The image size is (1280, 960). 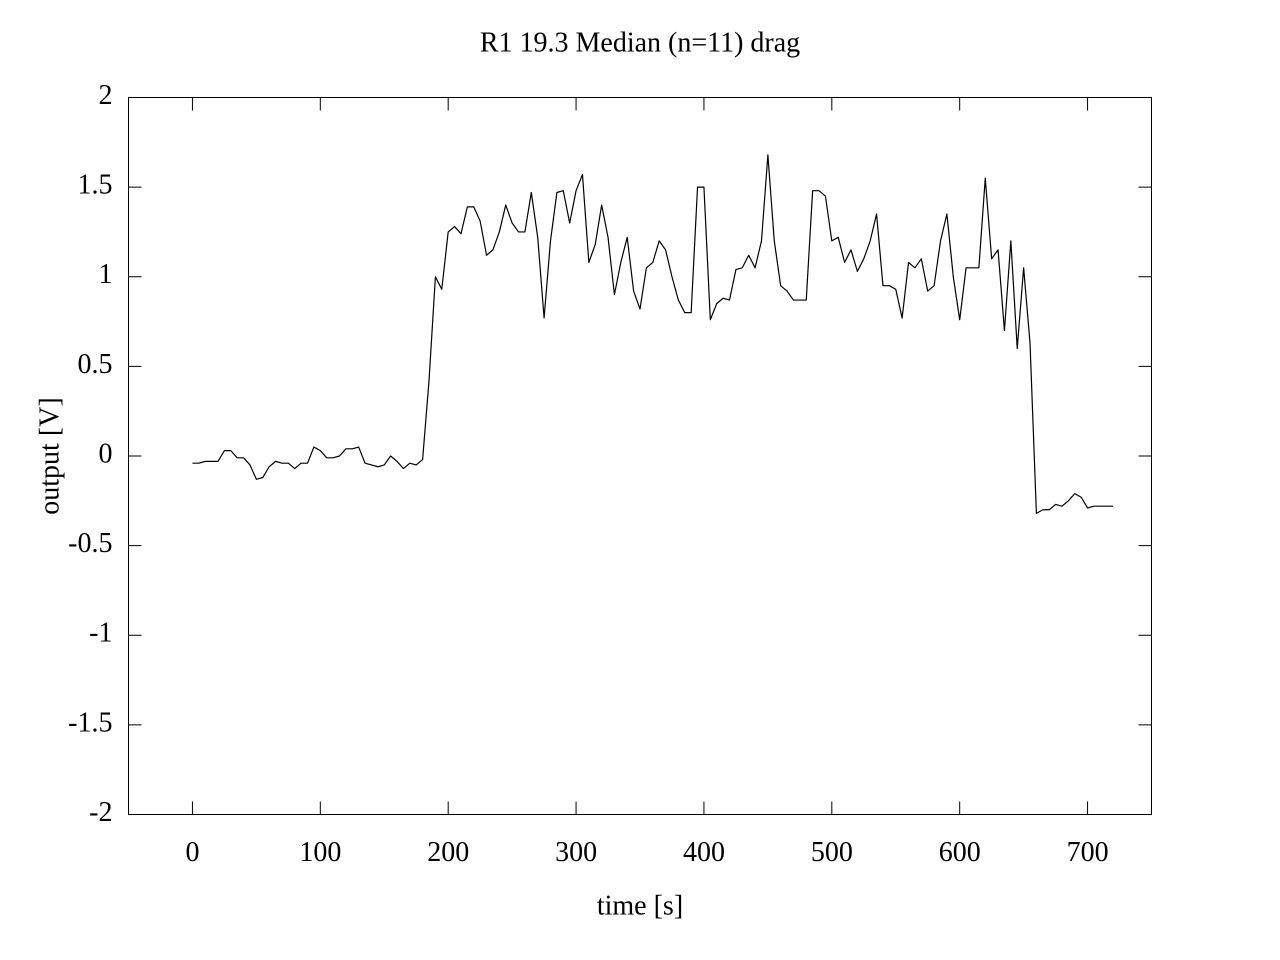 I want to click on x-tick-label: 600, so click(x=960, y=852).